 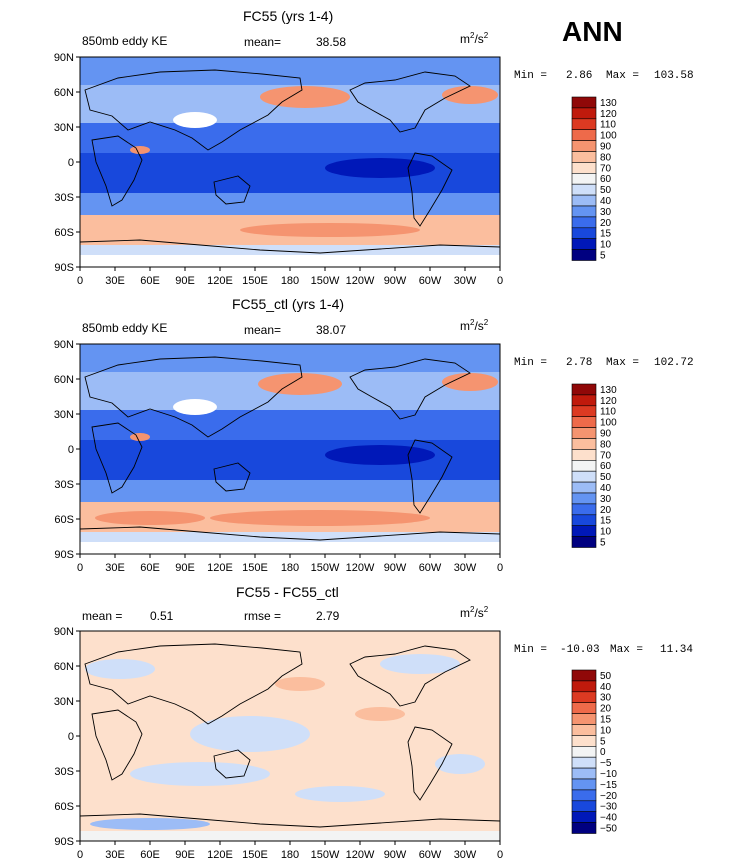 I want to click on lat-tick-label: 0, so click(x=71, y=737).